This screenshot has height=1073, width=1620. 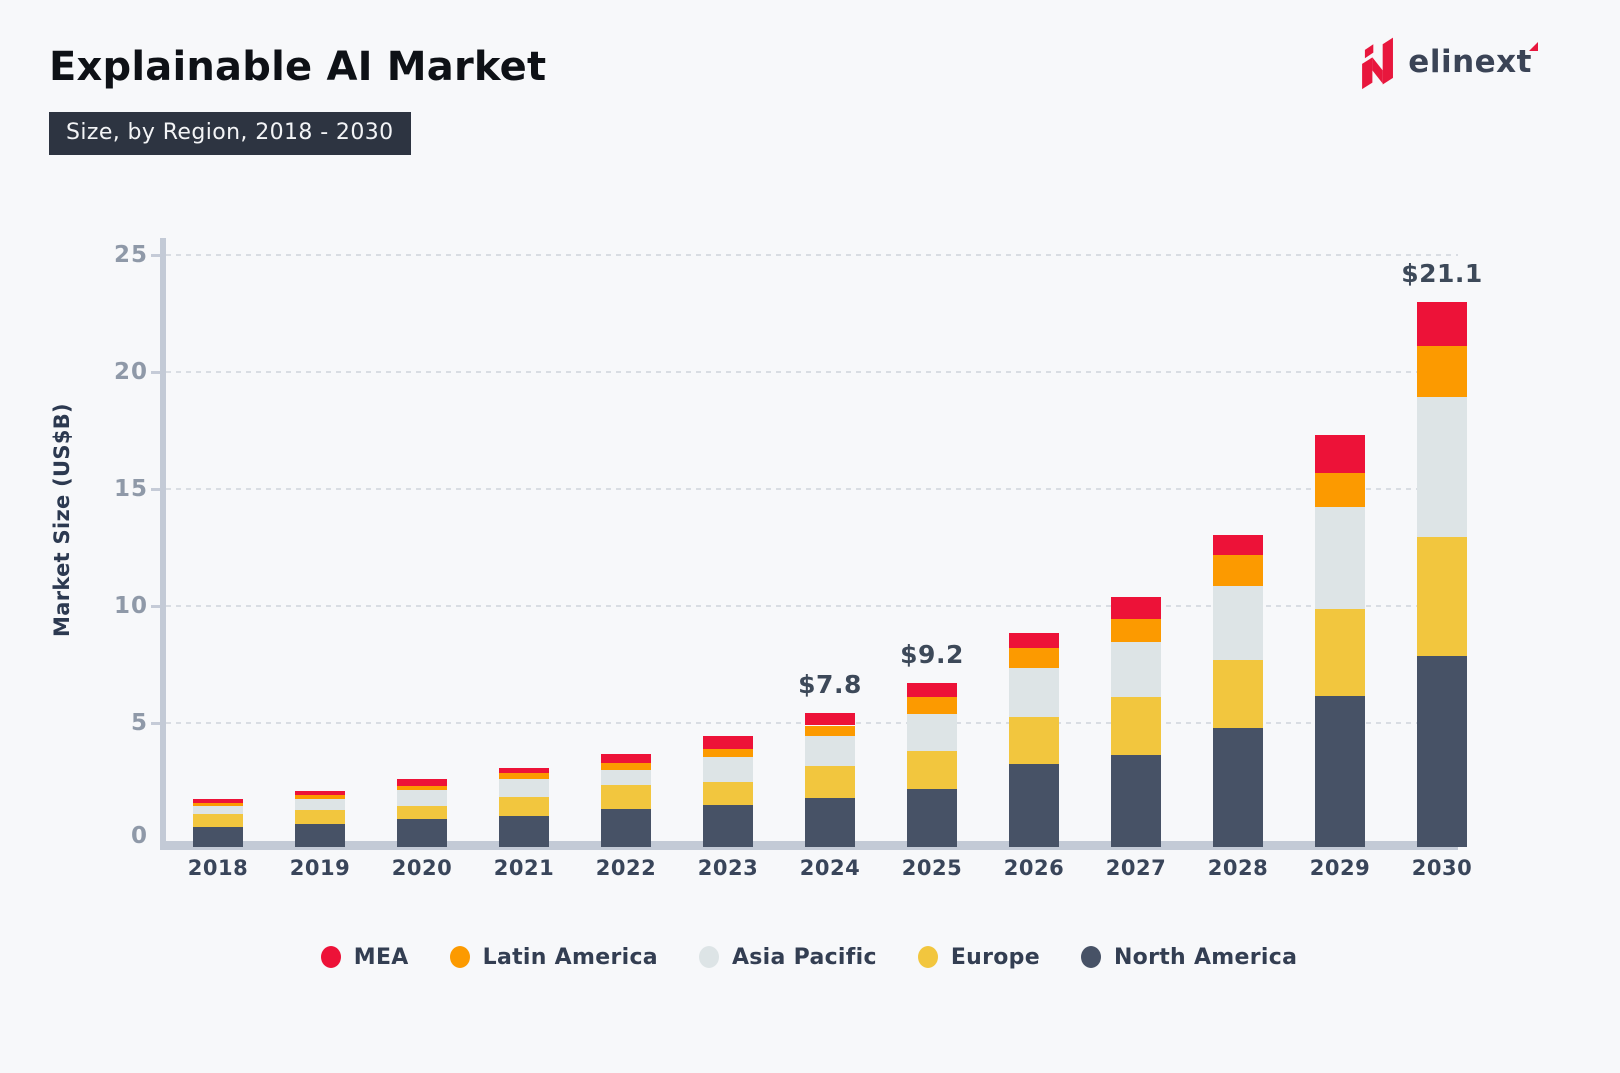 I want to click on legend-dot-mea, so click(x=330, y=957).